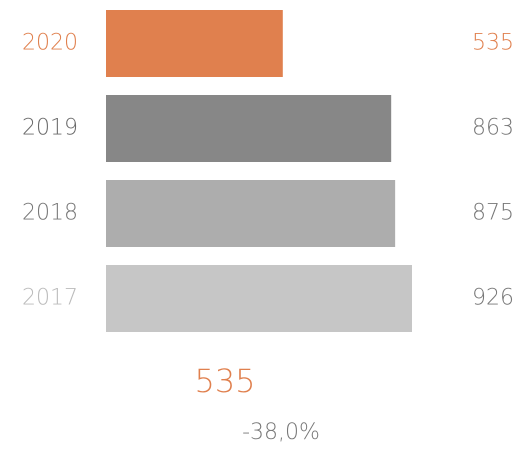 The width and height of the screenshot is (531, 451). Describe the element at coordinates (493, 128) in the screenshot. I see `value-label: 863` at that location.